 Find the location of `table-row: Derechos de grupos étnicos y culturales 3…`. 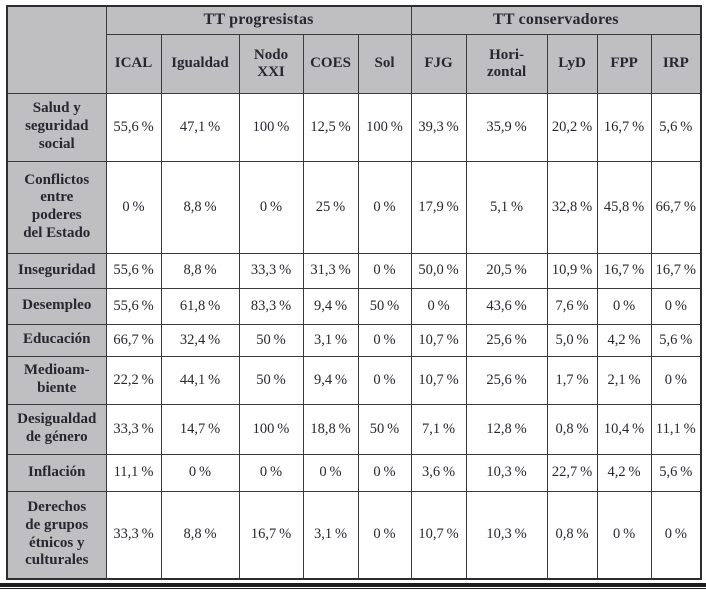

table-row: Derechos de grupos étnicos y culturales 3… is located at coordinates (354, 535).